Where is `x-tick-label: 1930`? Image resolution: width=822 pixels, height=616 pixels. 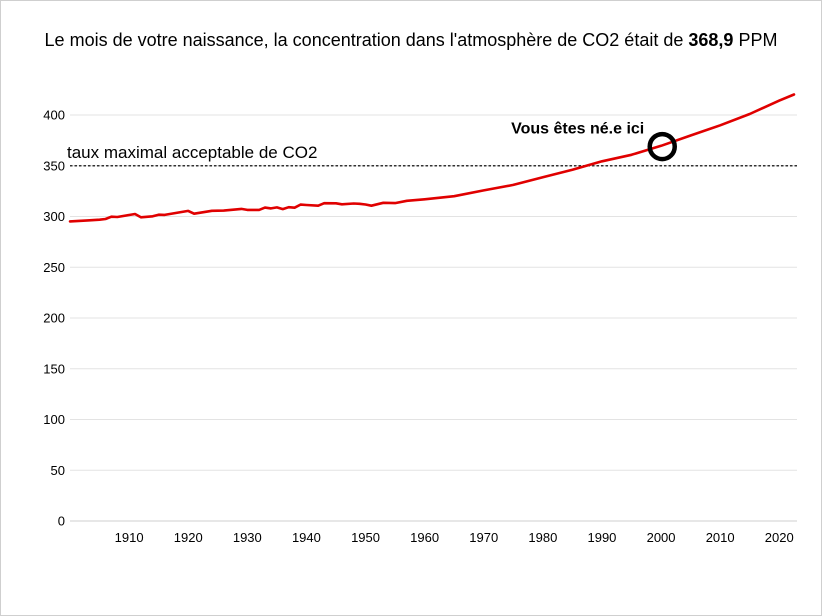
x-tick-label: 1930 is located at coordinates (247, 537).